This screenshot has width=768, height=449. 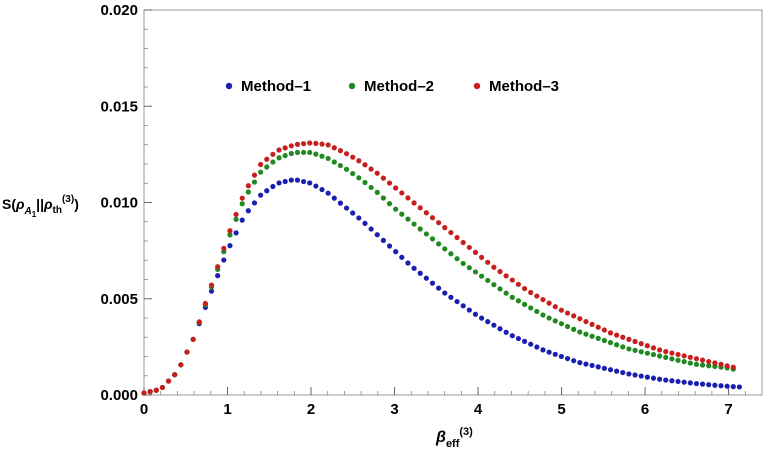 I want to click on x-tick-label: 7, so click(x=728, y=409).